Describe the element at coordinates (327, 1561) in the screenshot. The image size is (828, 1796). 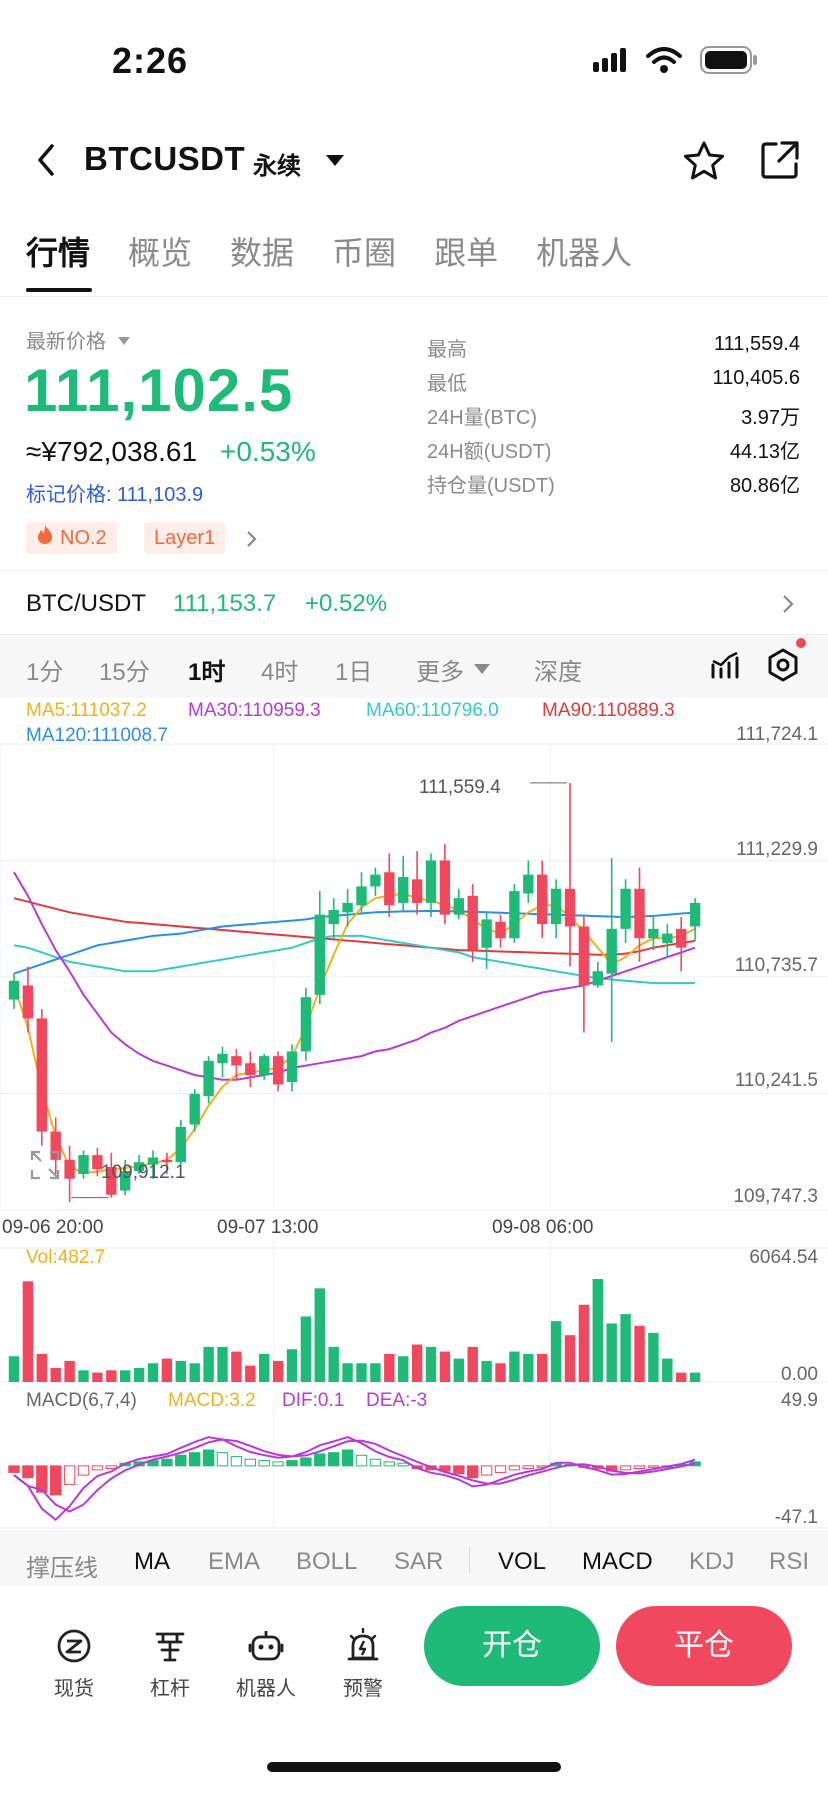
I see `ind-boll: BOLL` at that location.